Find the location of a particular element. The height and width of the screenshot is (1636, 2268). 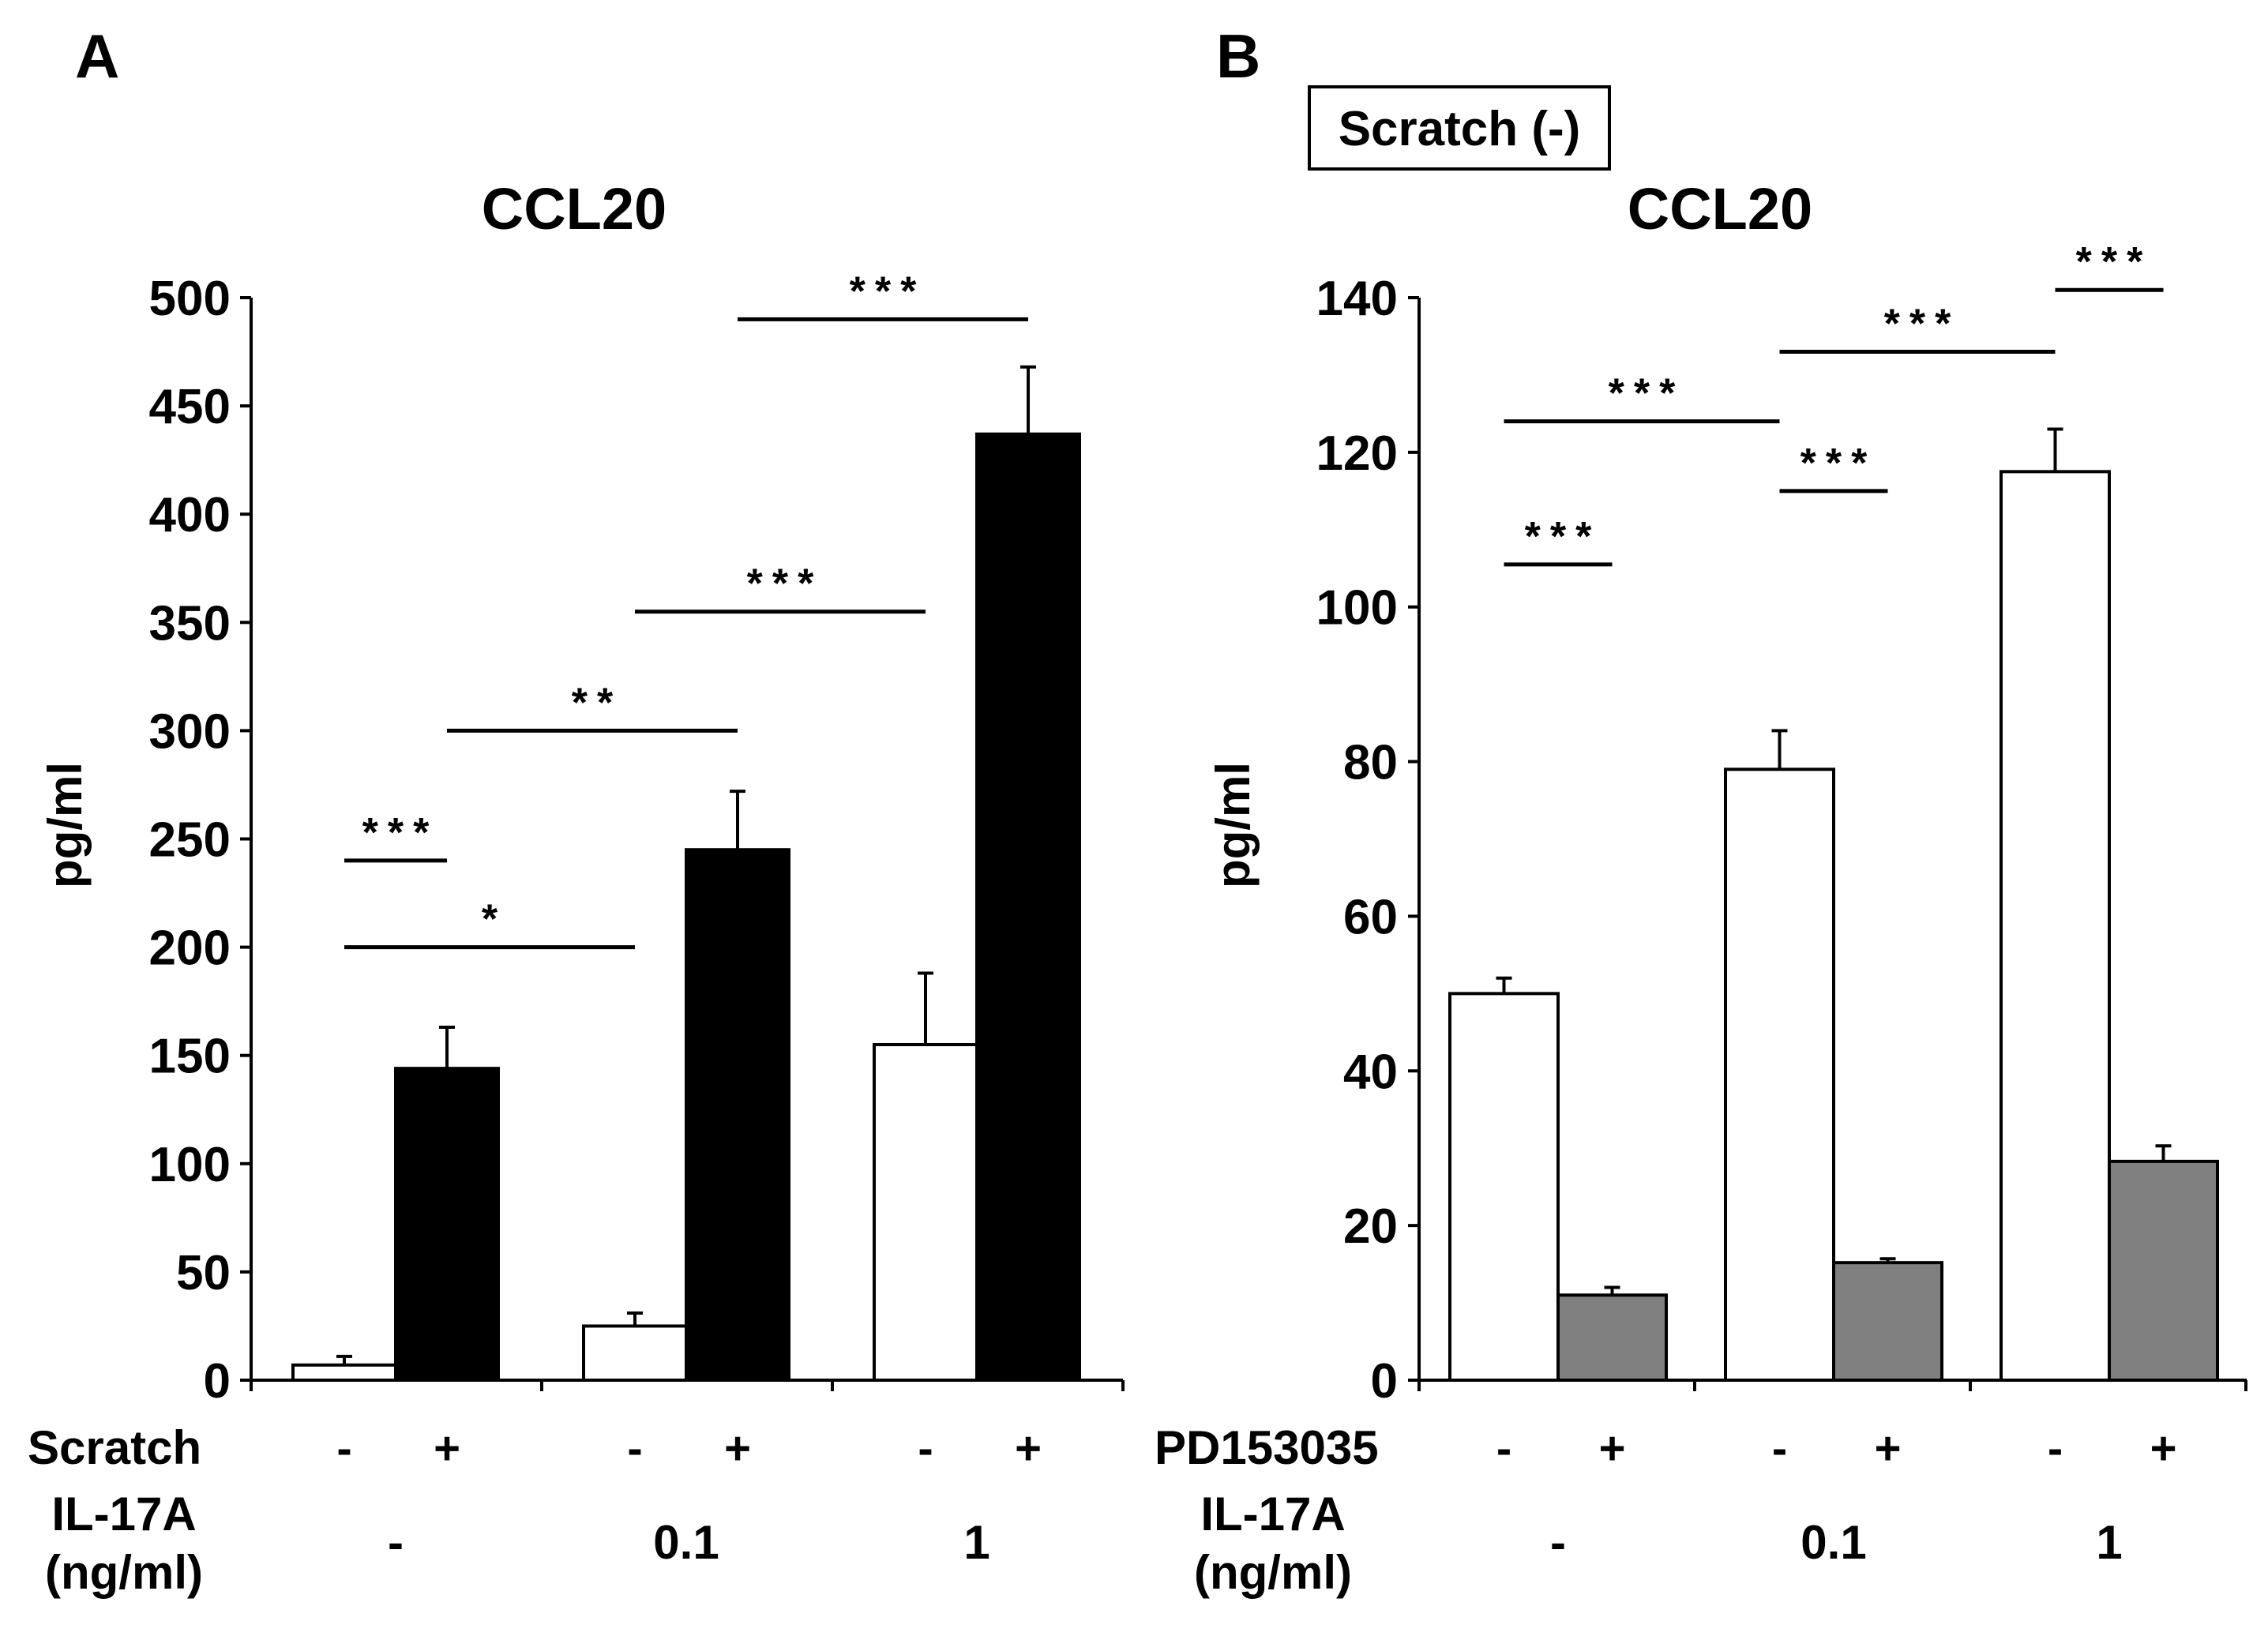

y-tick-label: 150 is located at coordinates (190, 1057).